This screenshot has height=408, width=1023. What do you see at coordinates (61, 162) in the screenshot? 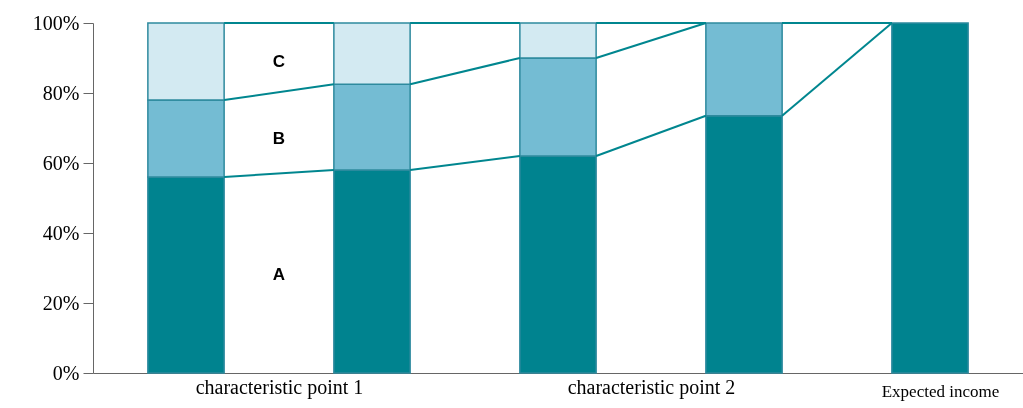
I see `y-tick-label: 60%` at bounding box center [61, 162].